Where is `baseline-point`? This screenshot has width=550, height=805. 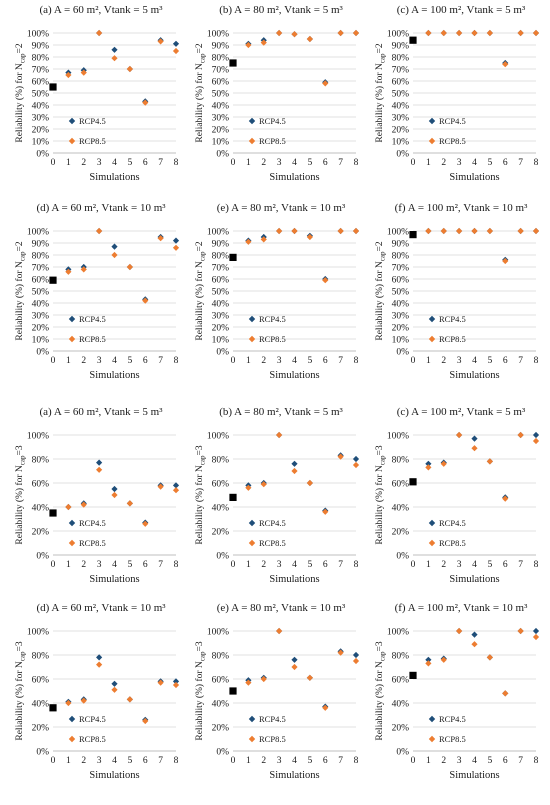
baseline-point is located at coordinates (233, 691).